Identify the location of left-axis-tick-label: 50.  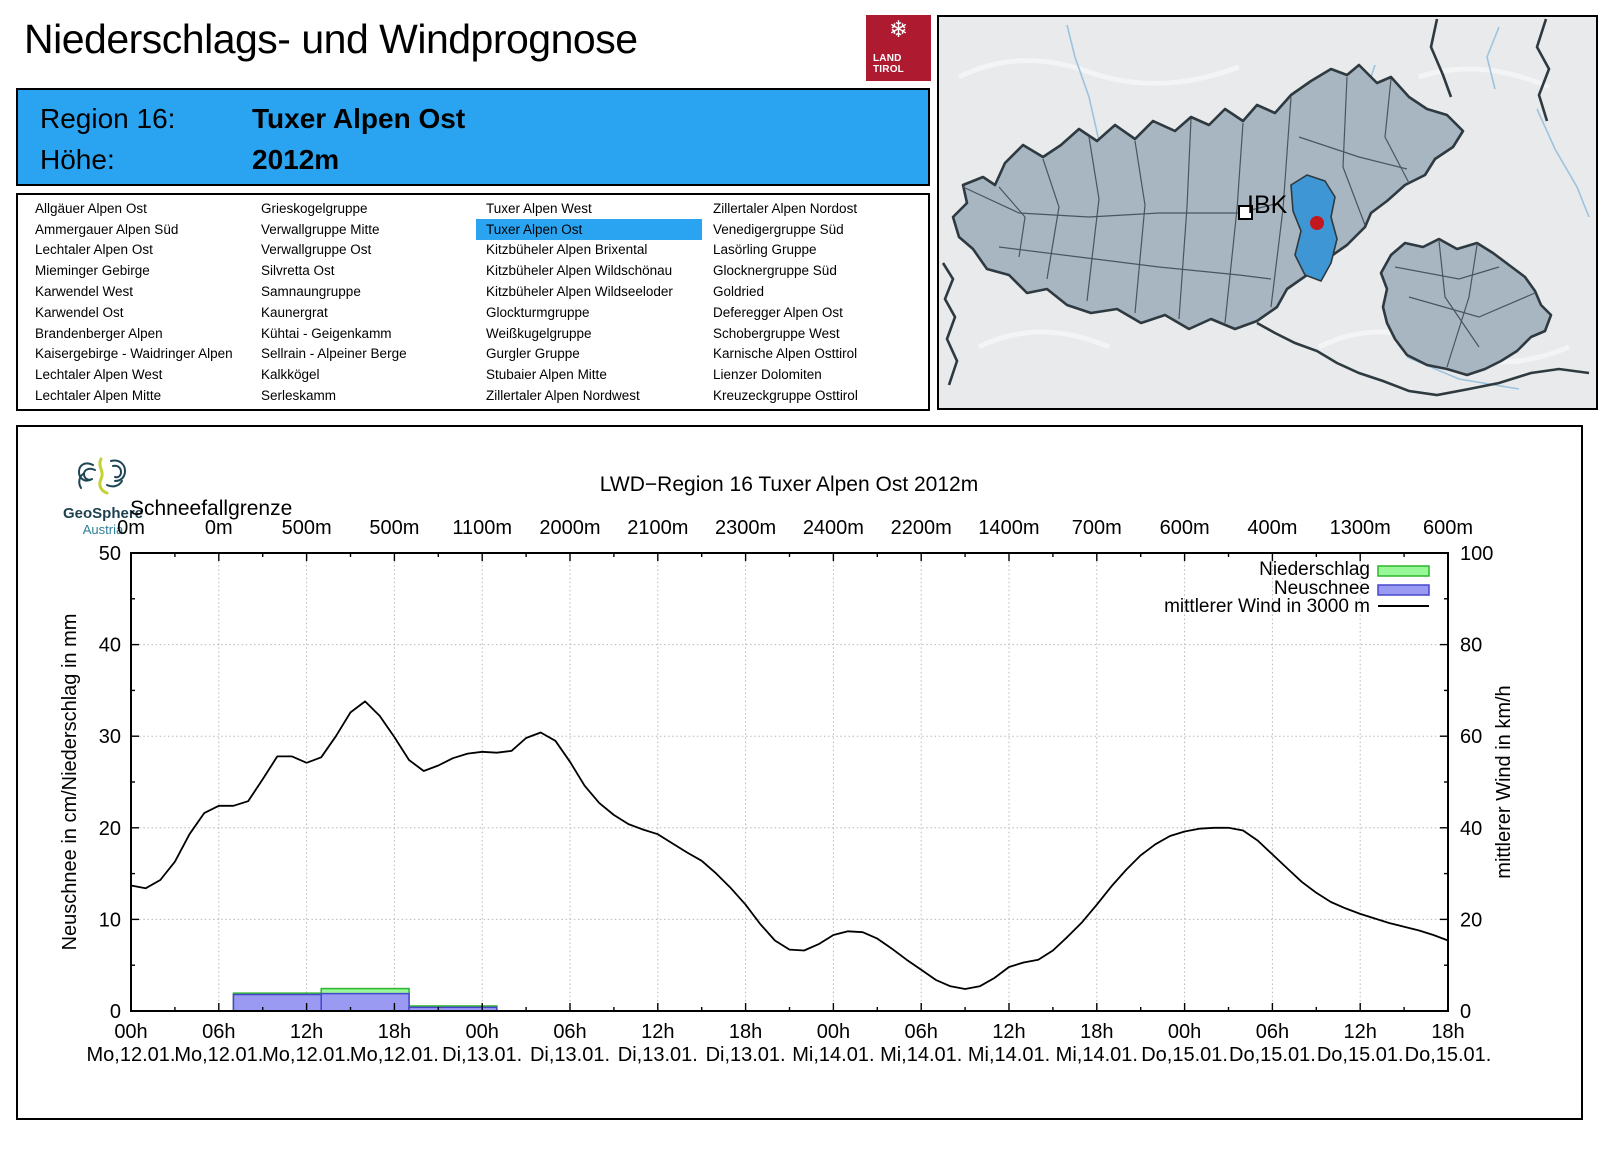
(110, 554).